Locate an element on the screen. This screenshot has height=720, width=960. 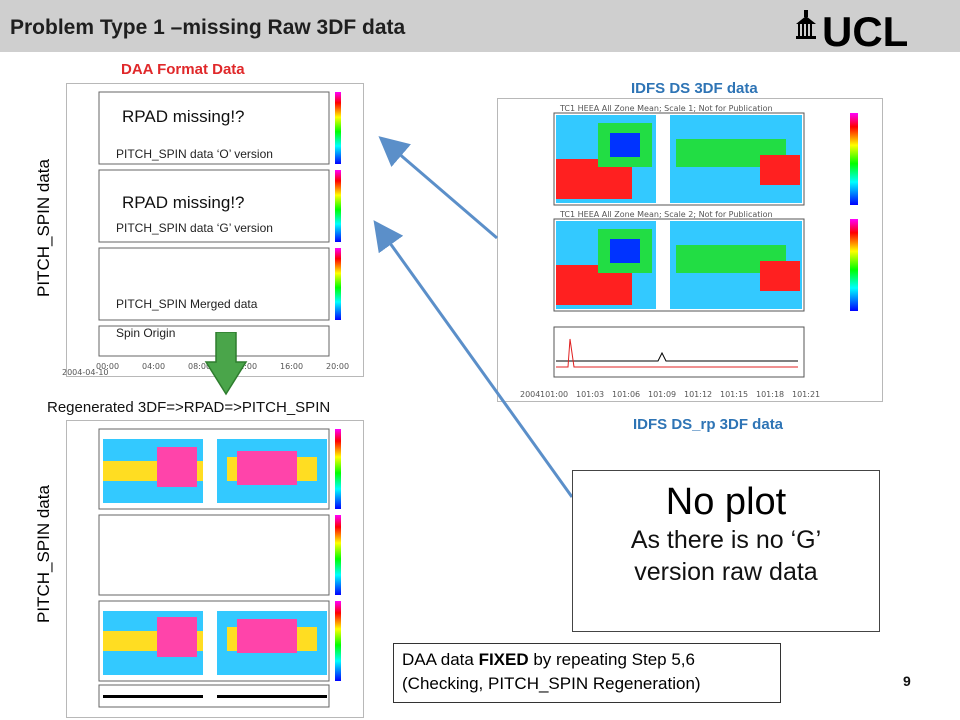
fixed-note-pre: DAA data is located at coordinates (440, 659).